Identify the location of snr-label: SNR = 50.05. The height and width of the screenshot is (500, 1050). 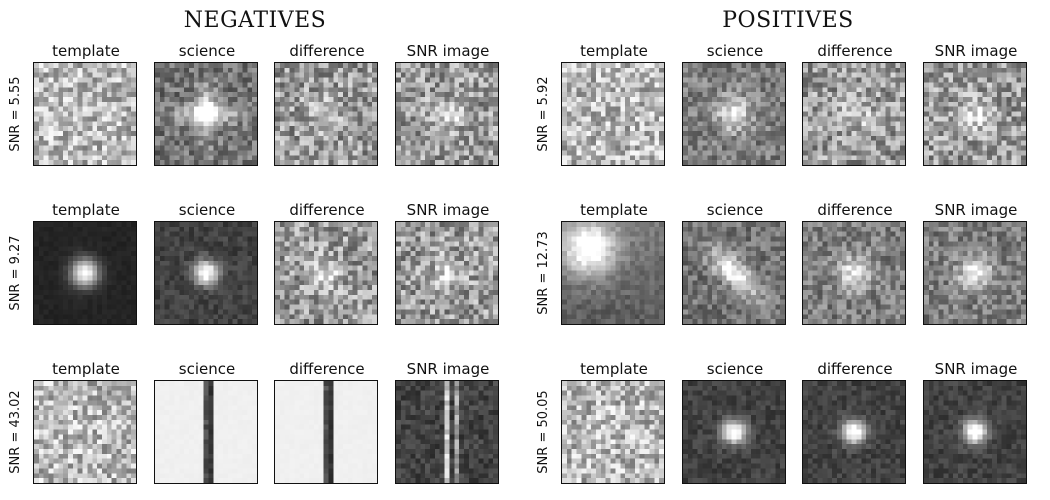
(543, 432).